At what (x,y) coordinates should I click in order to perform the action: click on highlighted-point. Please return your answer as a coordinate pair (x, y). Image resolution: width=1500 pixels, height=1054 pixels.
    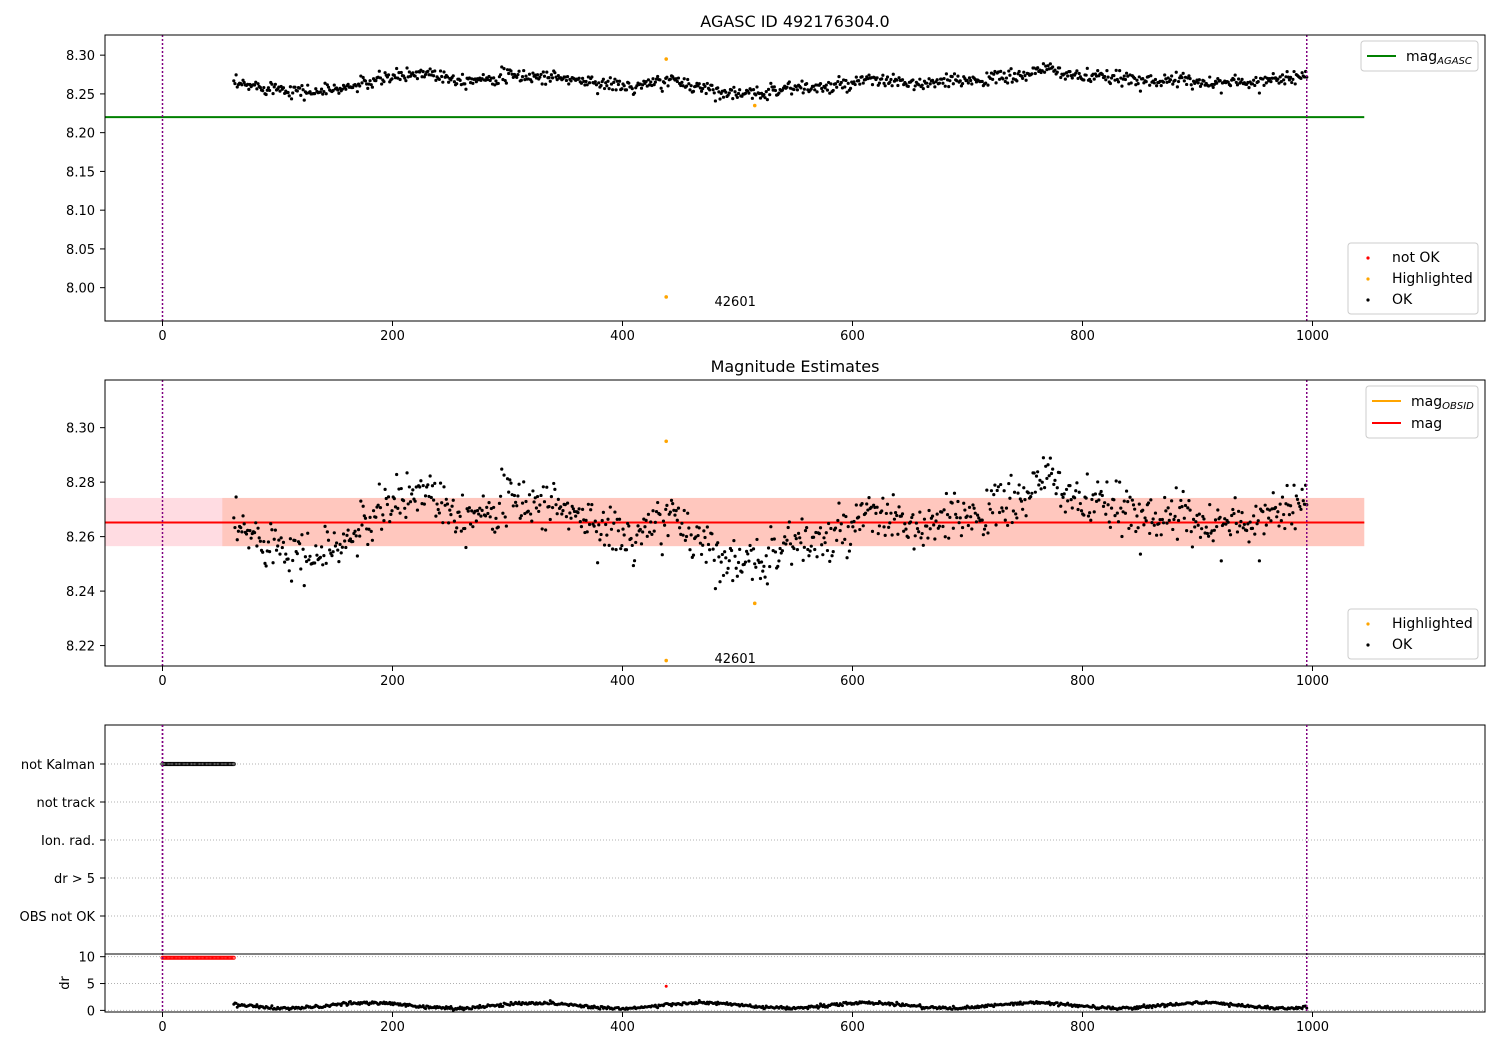
    Looking at the image, I should click on (666, 297).